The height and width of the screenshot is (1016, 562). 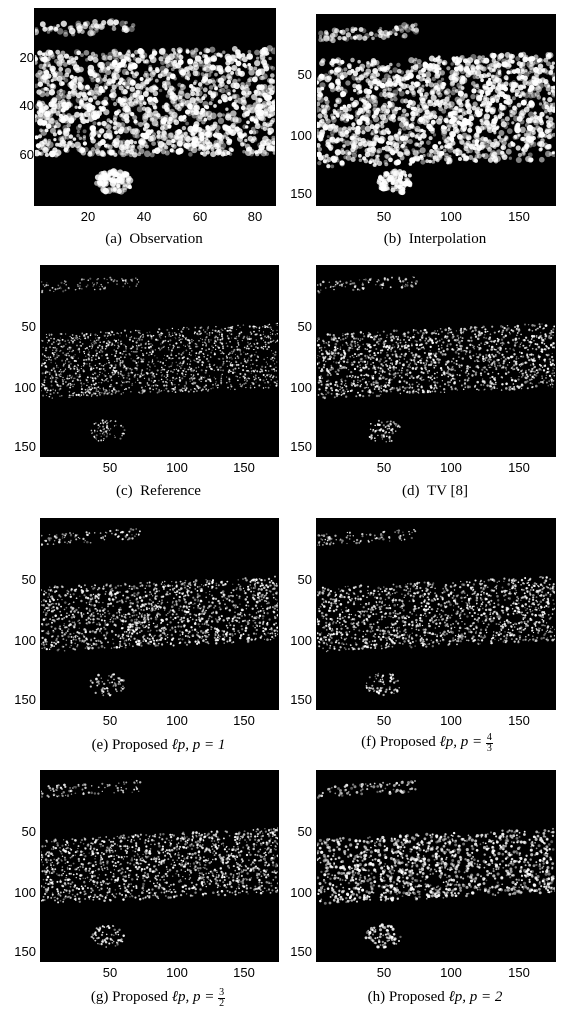 I want to click on ytick: 40, so click(x=26, y=105).